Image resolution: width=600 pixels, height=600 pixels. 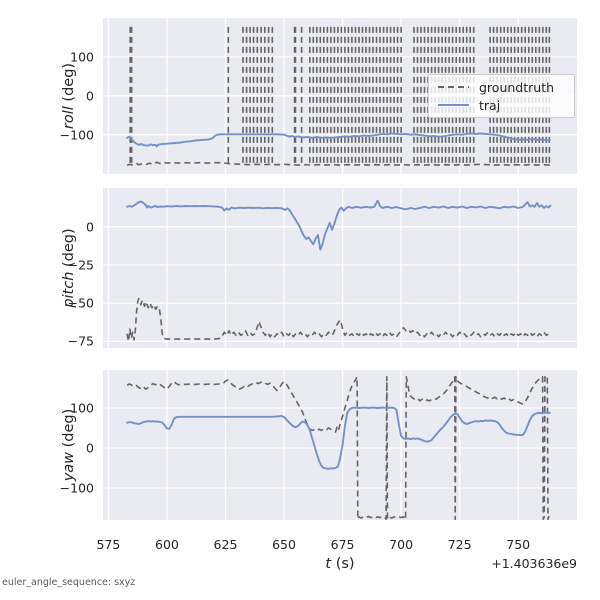 What do you see at coordinates (82, 57) in the screenshot?
I see `roll-y-tick-label: 100` at bounding box center [82, 57].